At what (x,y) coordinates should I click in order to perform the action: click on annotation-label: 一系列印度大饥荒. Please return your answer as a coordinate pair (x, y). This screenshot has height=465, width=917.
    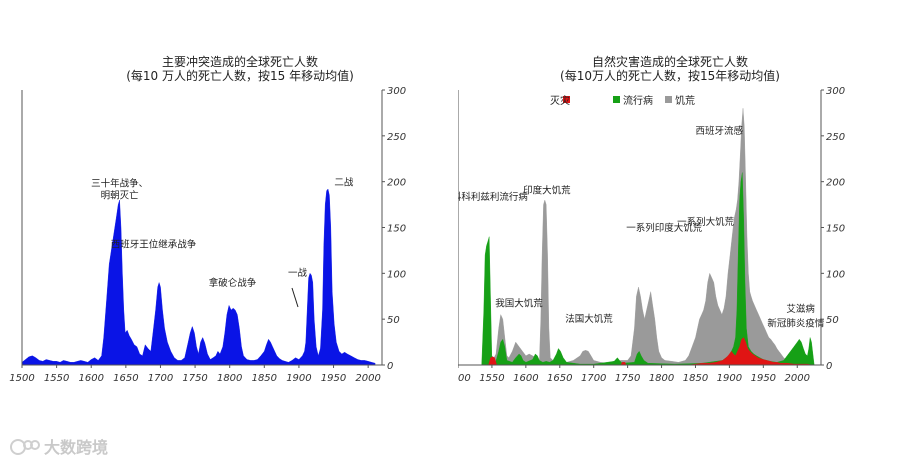
    Looking at the image, I should click on (664, 228).